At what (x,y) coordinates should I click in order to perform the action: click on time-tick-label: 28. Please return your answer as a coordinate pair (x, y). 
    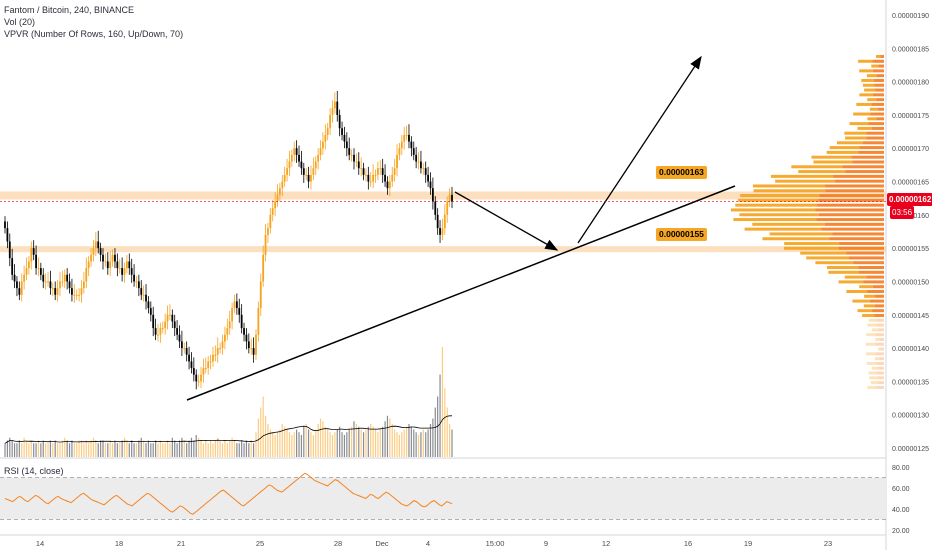
    Looking at the image, I should click on (338, 543).